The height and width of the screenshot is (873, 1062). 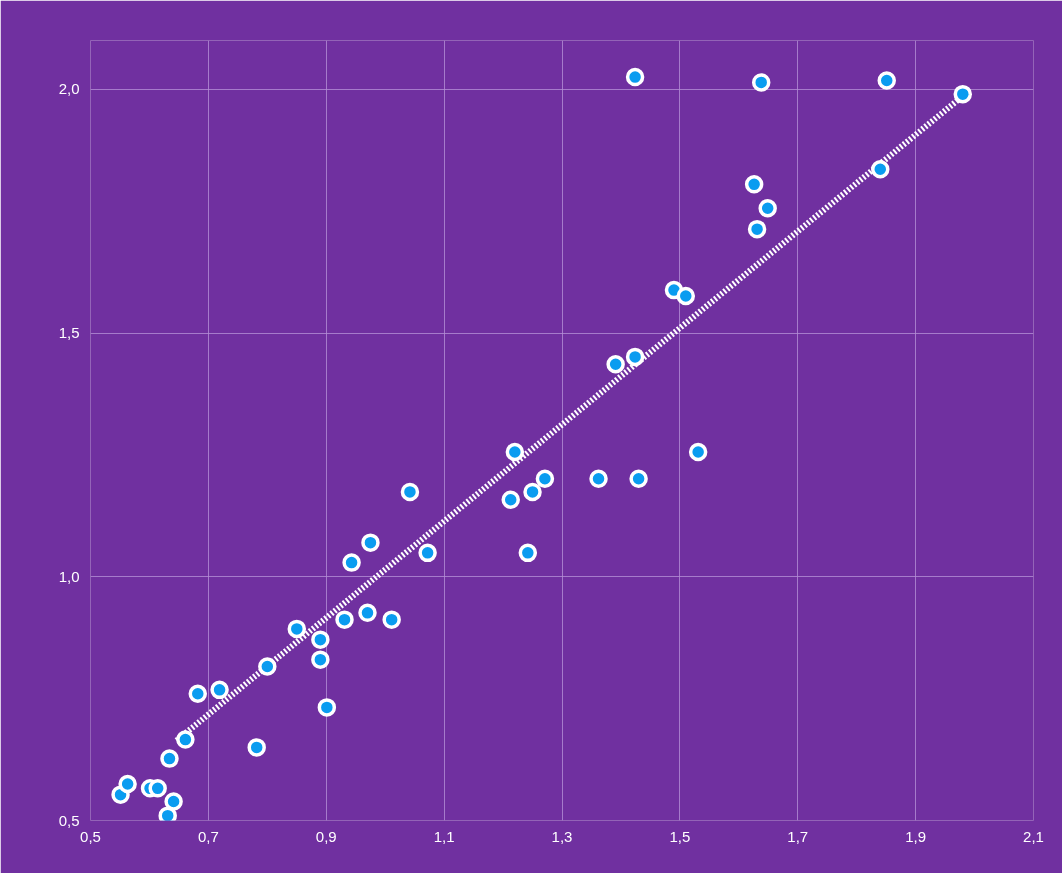 I want to click on x-tick-label: 1,7, so click(x=798, y=836).